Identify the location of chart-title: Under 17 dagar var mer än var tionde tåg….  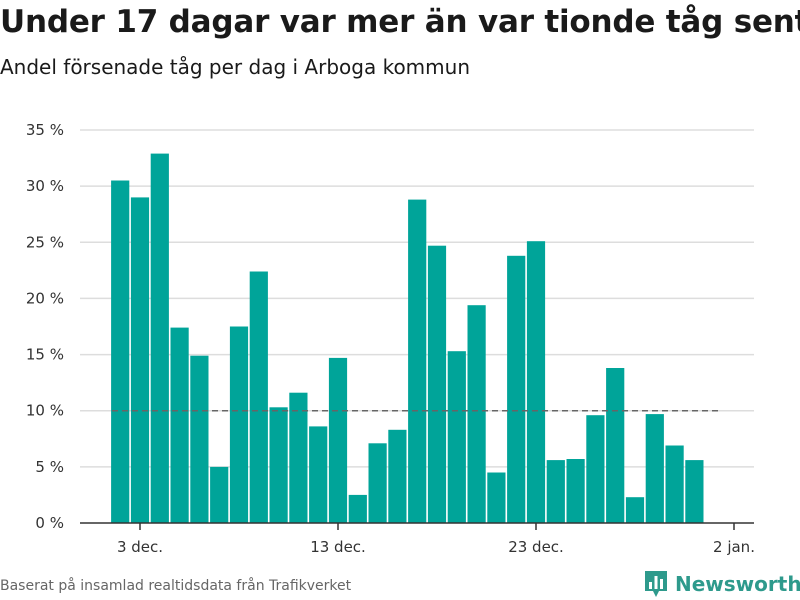
(400, 22).